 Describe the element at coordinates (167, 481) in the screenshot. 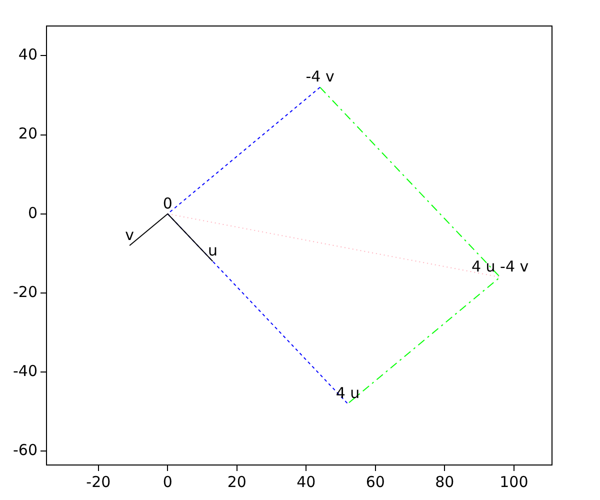

I see `x-tick-label: 0` at that location.